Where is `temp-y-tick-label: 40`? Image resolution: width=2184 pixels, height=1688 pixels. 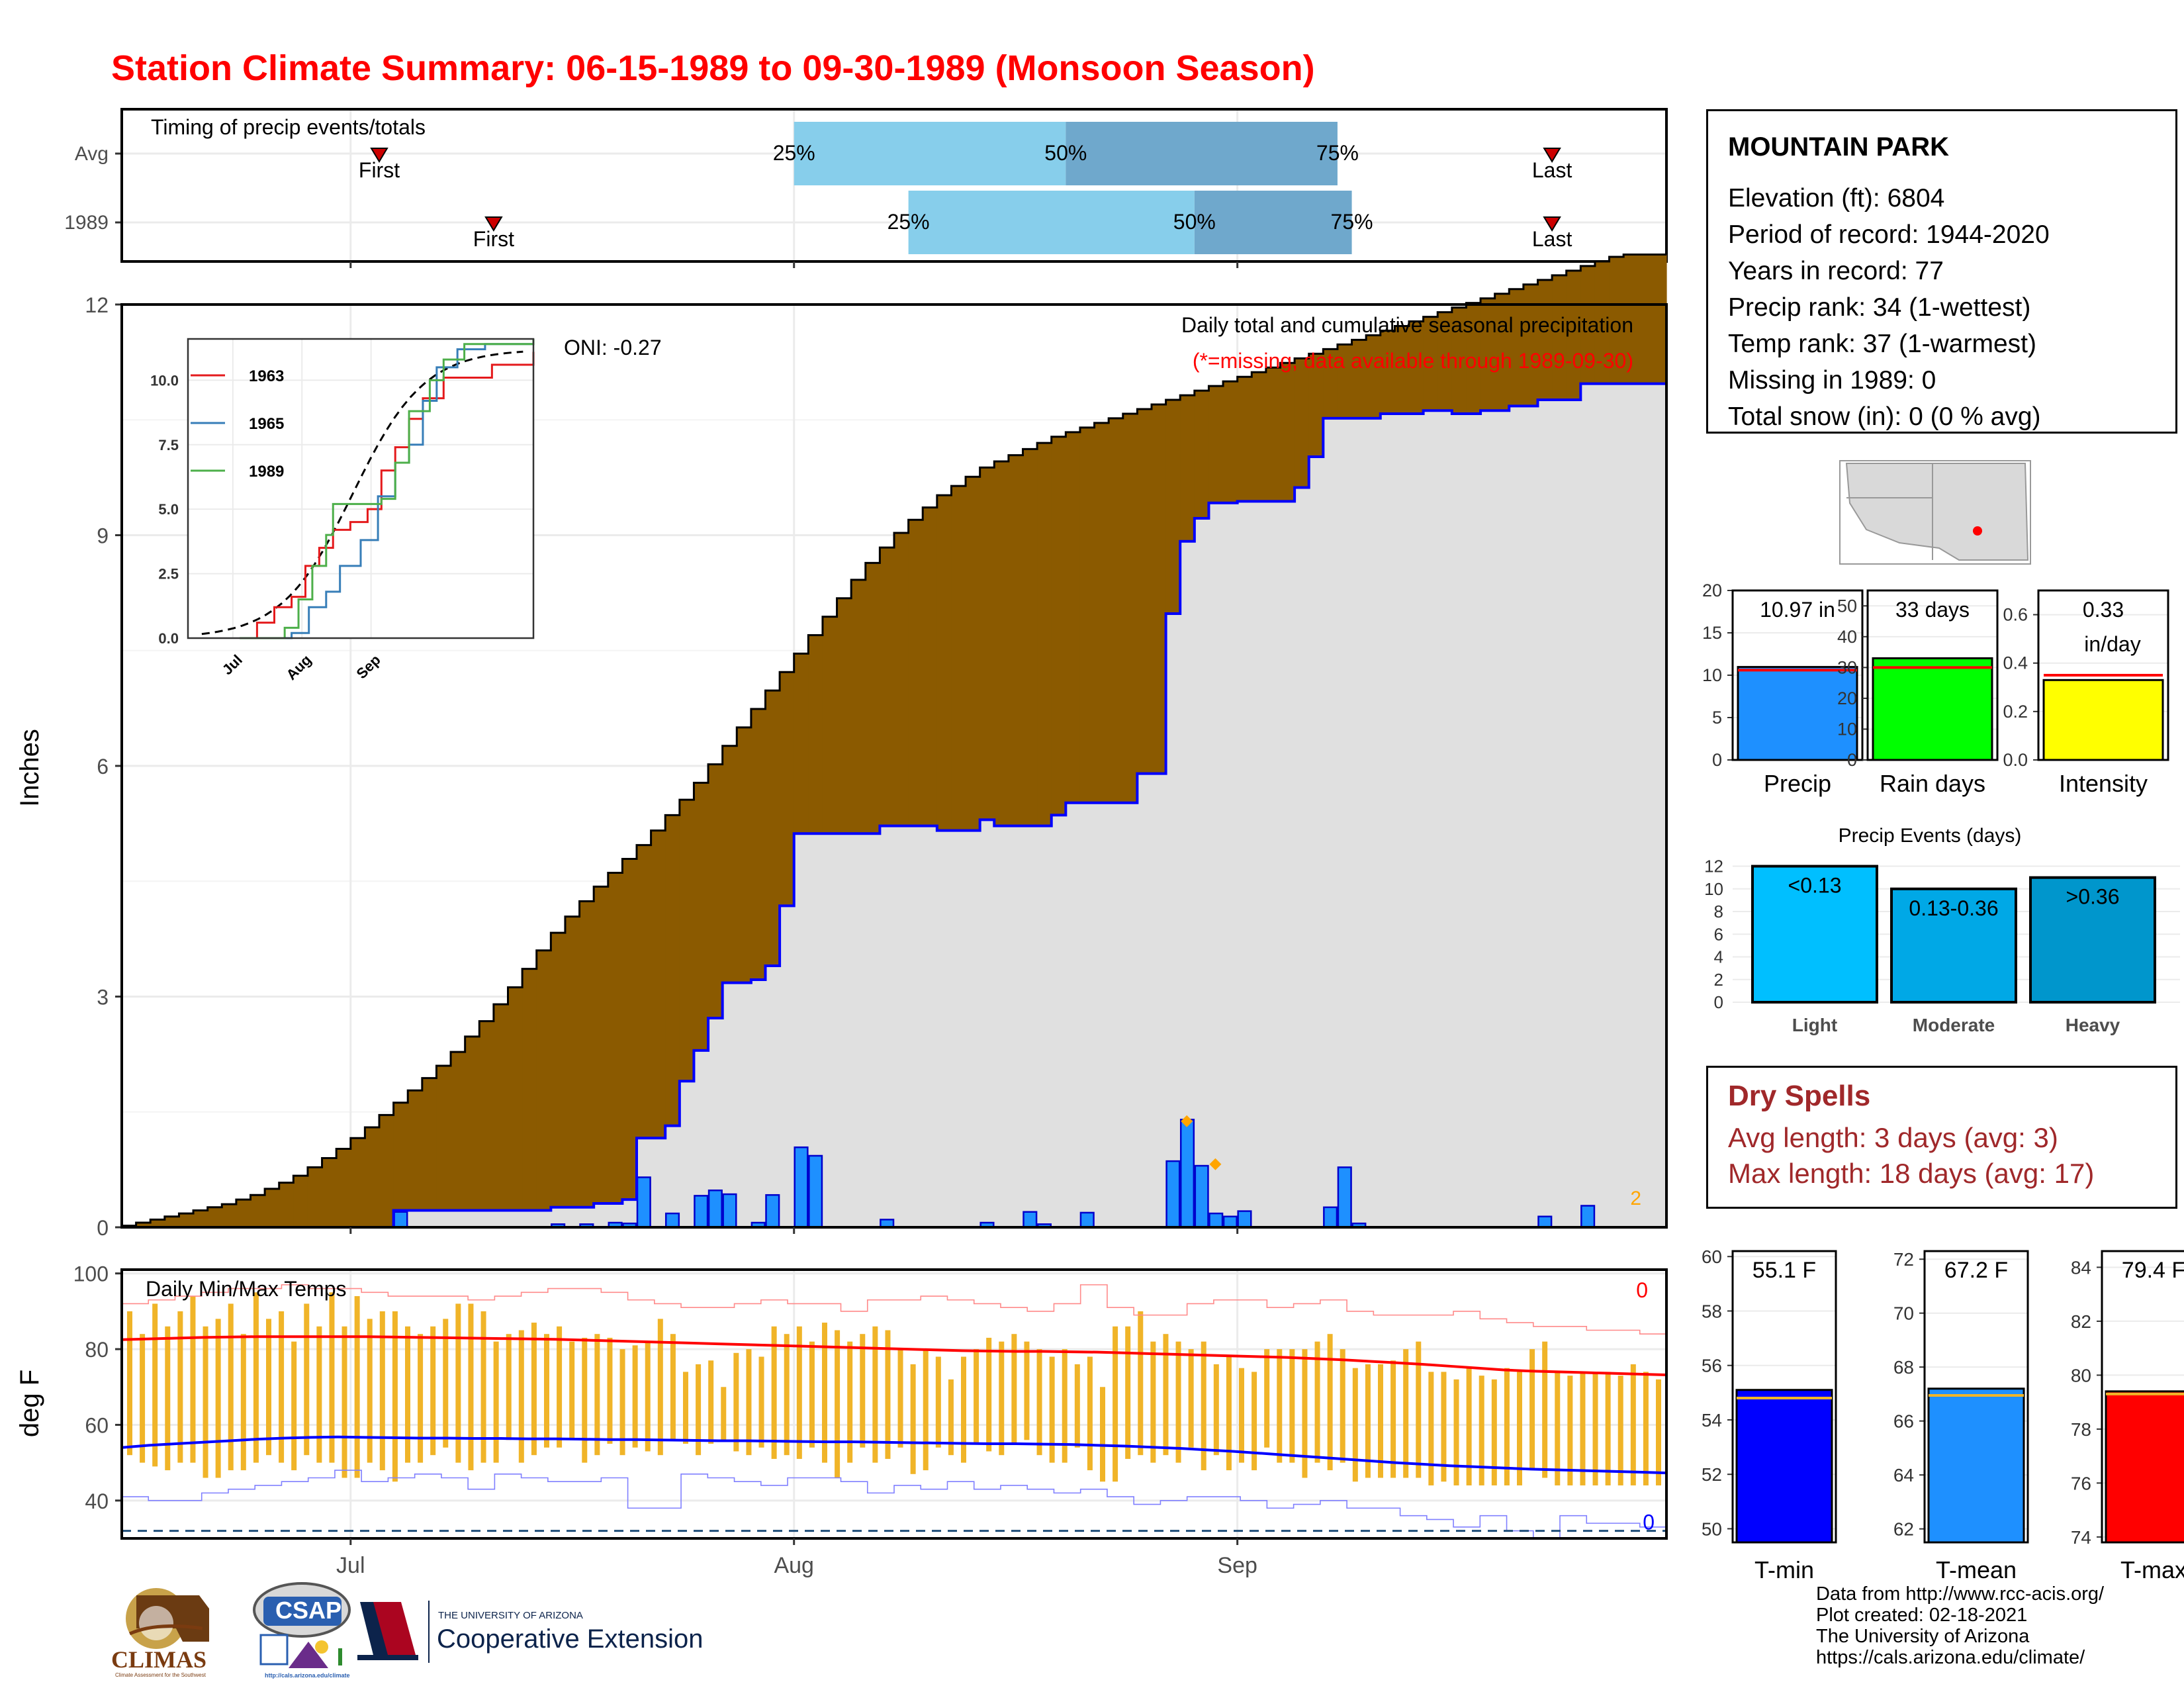
temp-y-tick-label: 40 is located at coordinates (97, 1501).